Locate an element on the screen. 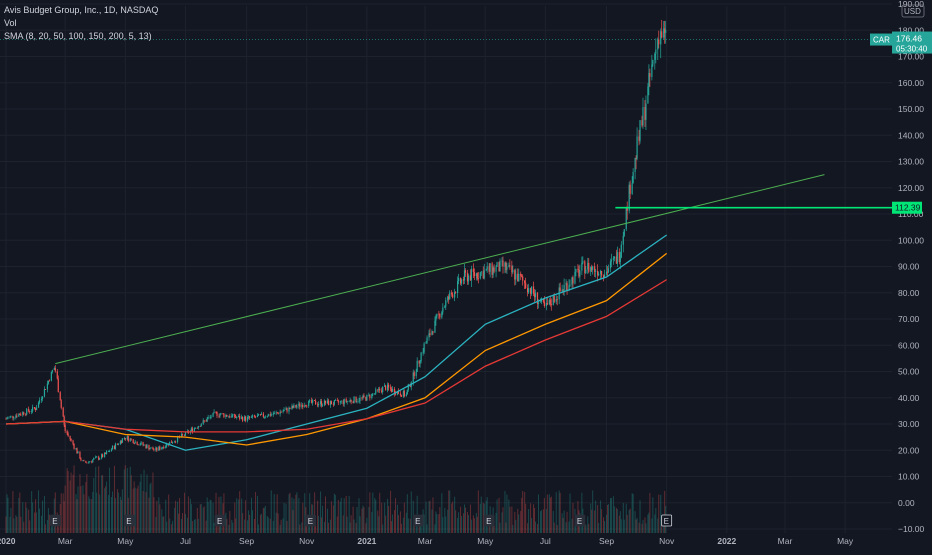  volume-label: Vol is located at coordinates (10, 23).